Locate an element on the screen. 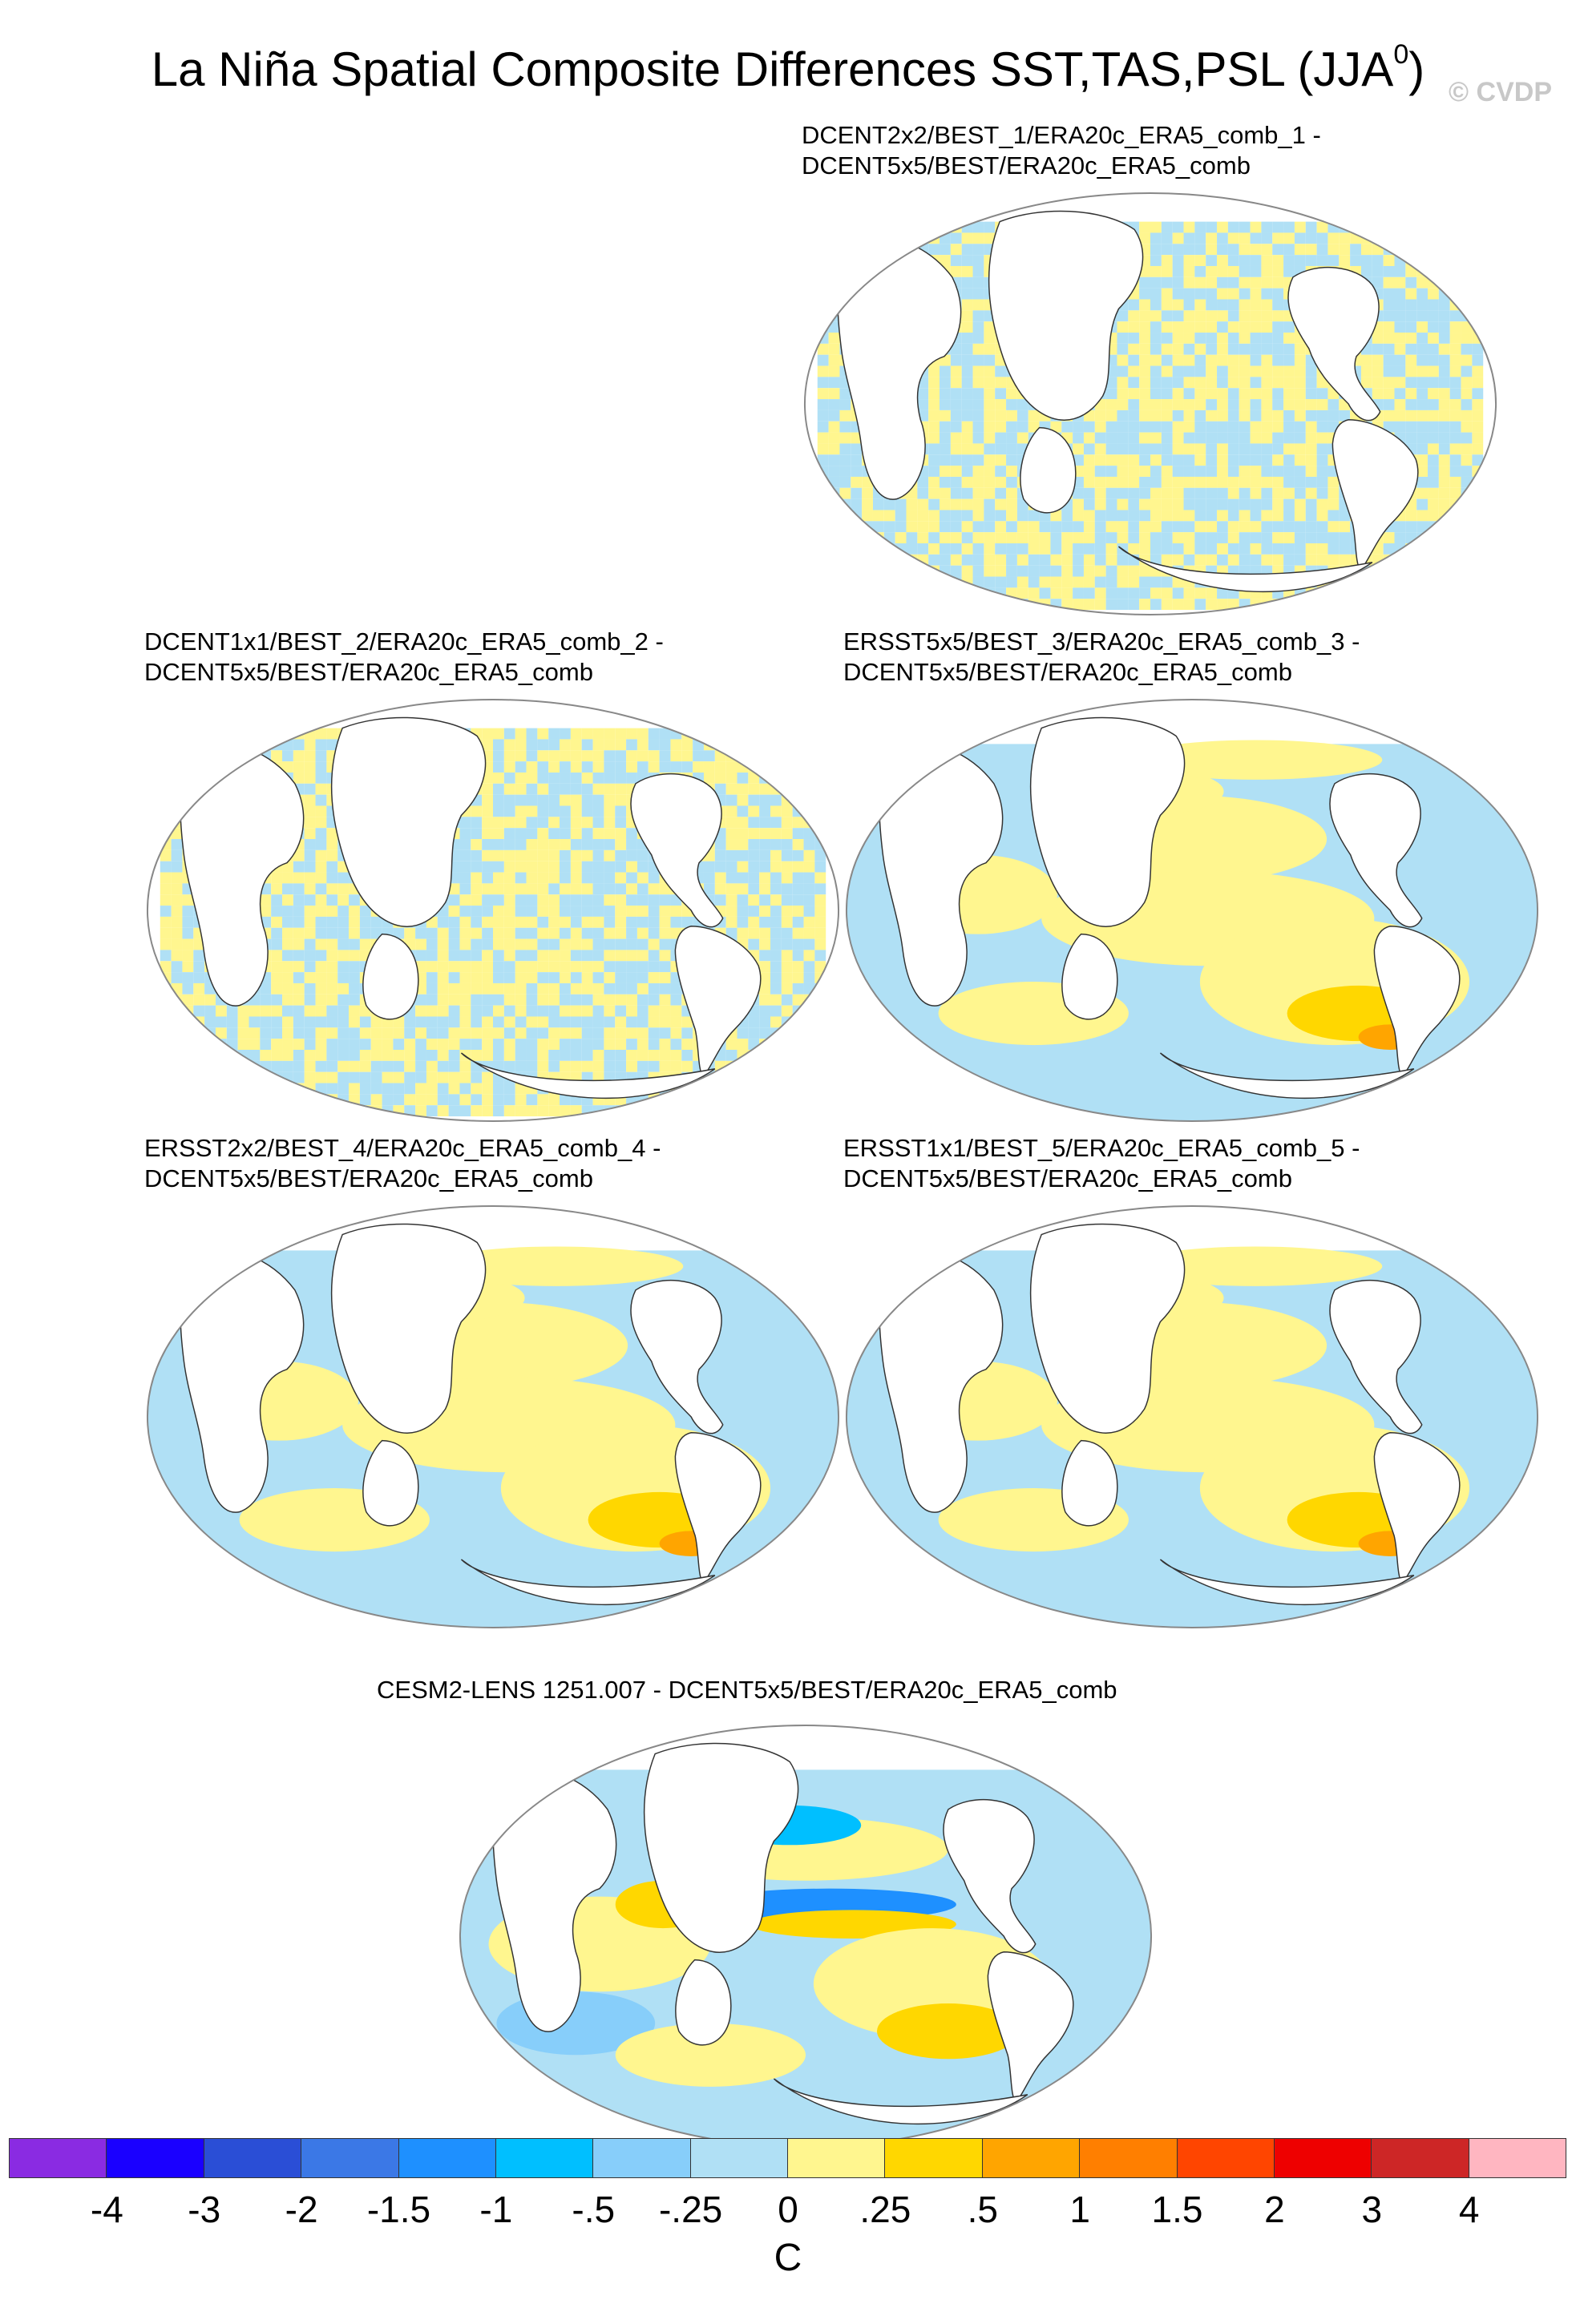 The height and width of the screenshot is (2324, 1576). cvdp-credit: © CVDP is located at coordinates (1500, 92).